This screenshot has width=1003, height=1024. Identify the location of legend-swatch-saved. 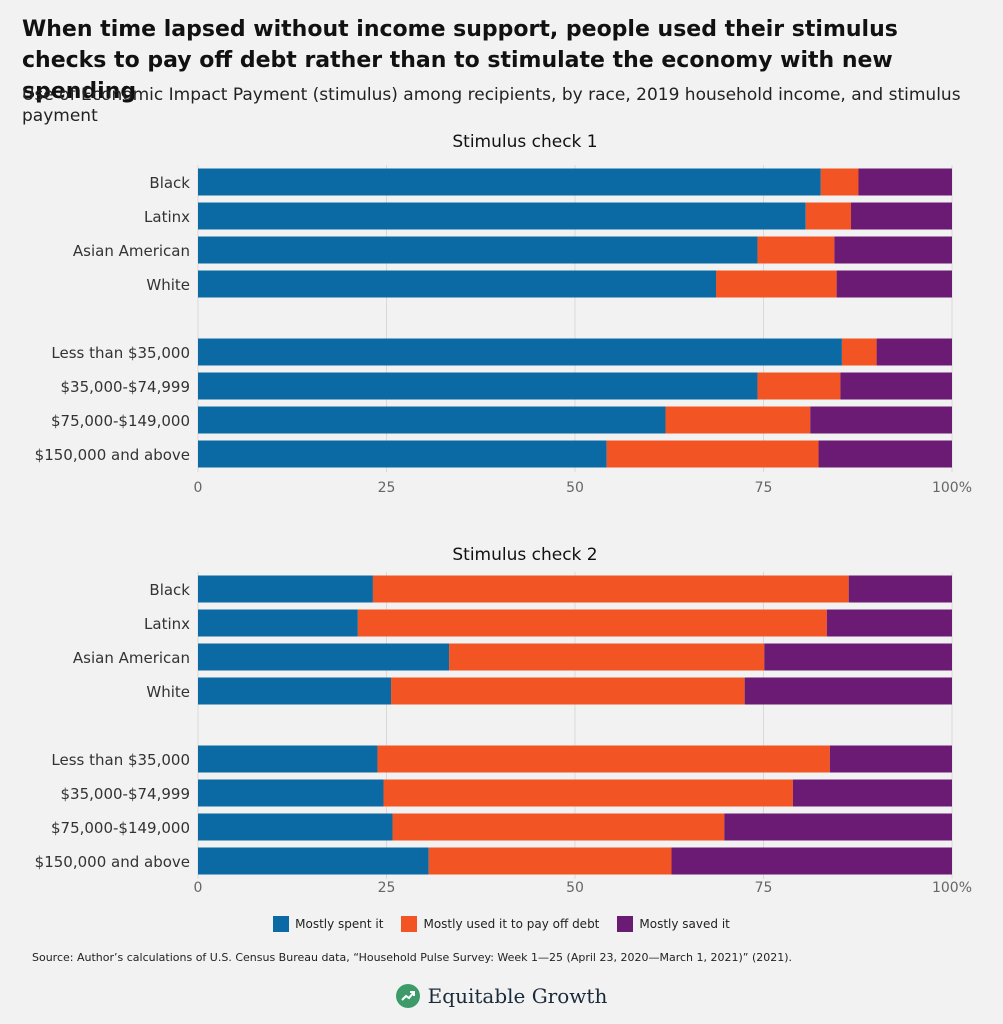
(625, 924).